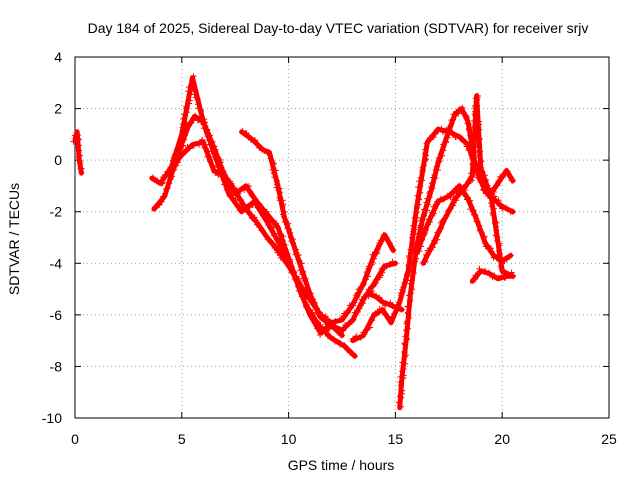 Image resolution: width=640 pixels, height=480 pixels. Describe the element at coordinates (319, 231) in the screenshot. I see `series-track-e` at that location.